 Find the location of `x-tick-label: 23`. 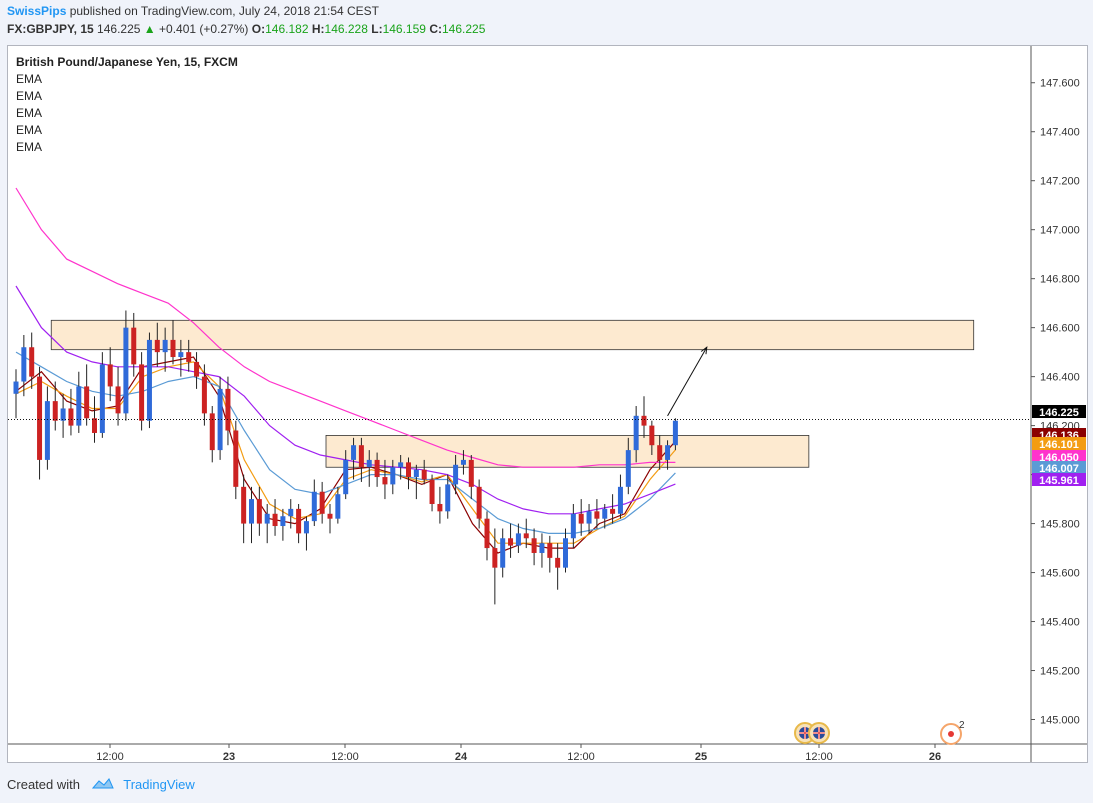

x-tick-label: 23 is located at coordinates (229, 756).